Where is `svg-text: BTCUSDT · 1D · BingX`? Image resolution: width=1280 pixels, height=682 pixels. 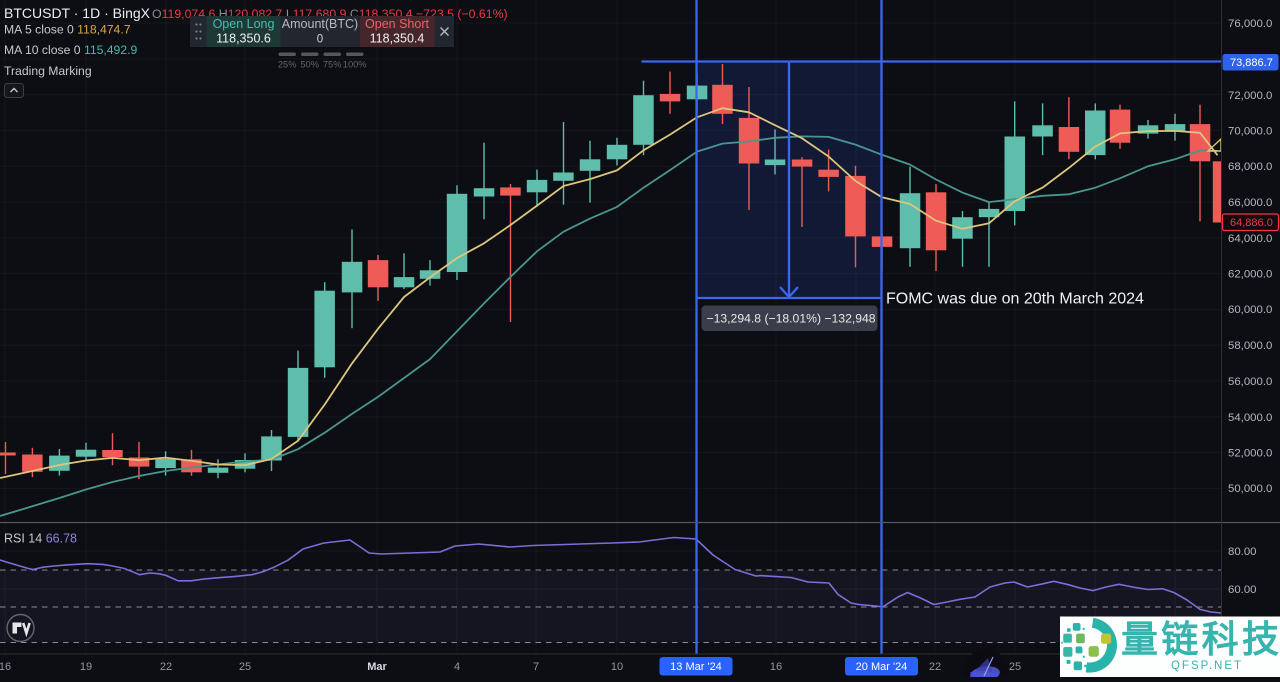 svg-text: BTCUSDT · 1D · BingX is located at coordinates (77, 13).